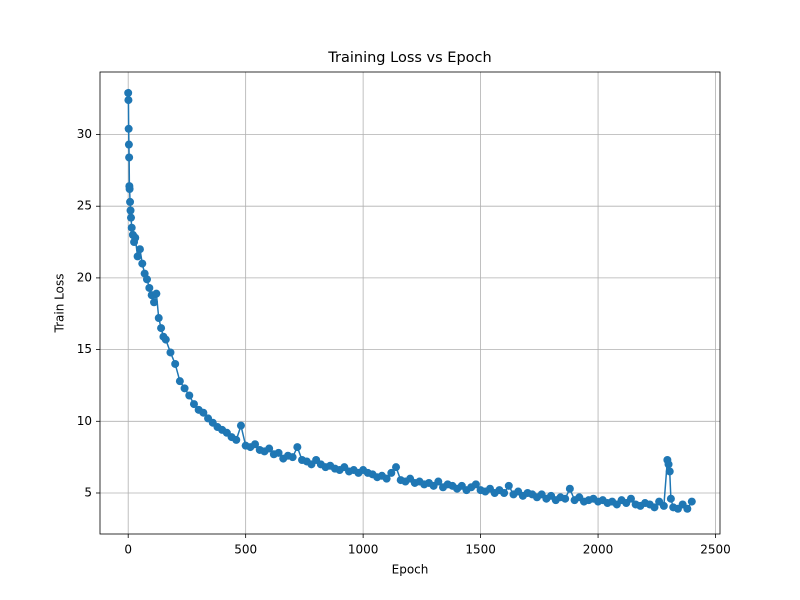  What do you see at coordinates (84, 206) in the screenshot?
I see `y-tick-label: 25` at bounding box center [84, 206].